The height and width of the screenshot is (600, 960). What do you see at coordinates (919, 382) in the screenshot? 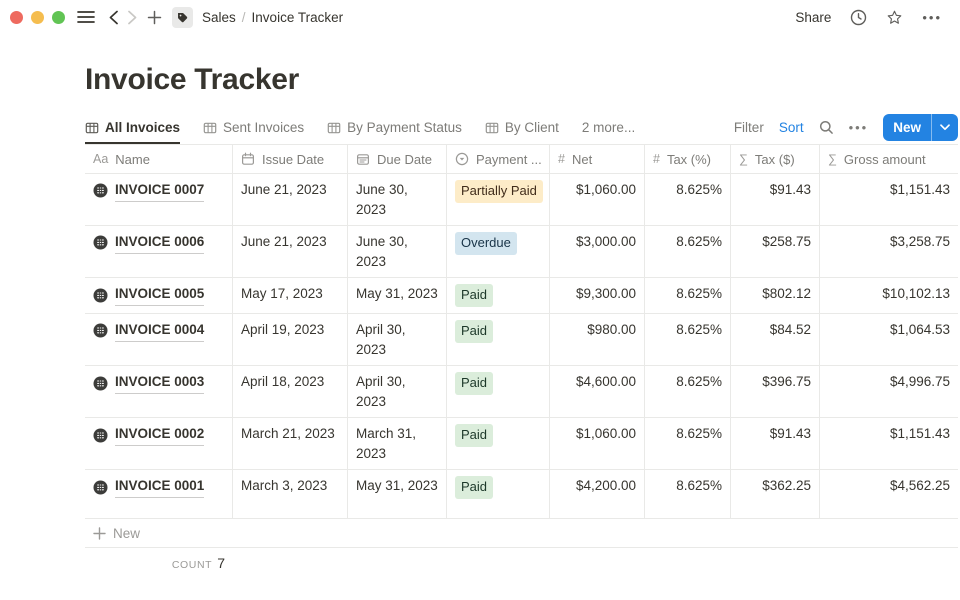
I see `gross-amount-cell: $4,996.75` at bounding box center [919, 382].